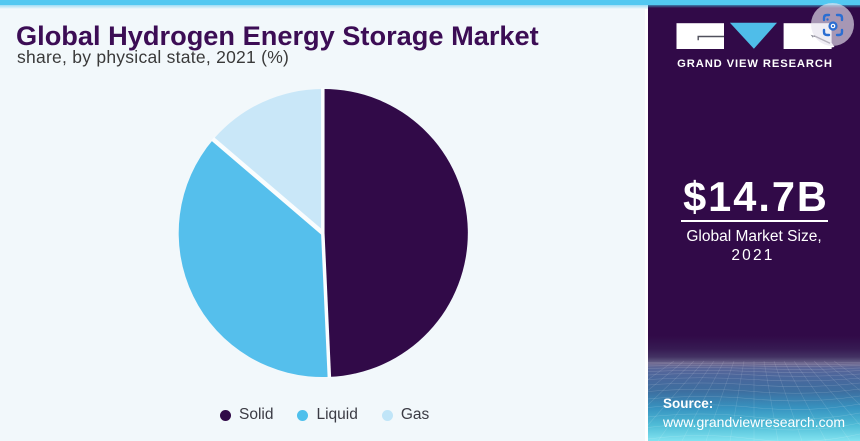  What do you see at coordinates (755, 64) in the screenshot?
I see `svg-text: GRAND VIEW RESEARCH` at bounding box center [755, 64].